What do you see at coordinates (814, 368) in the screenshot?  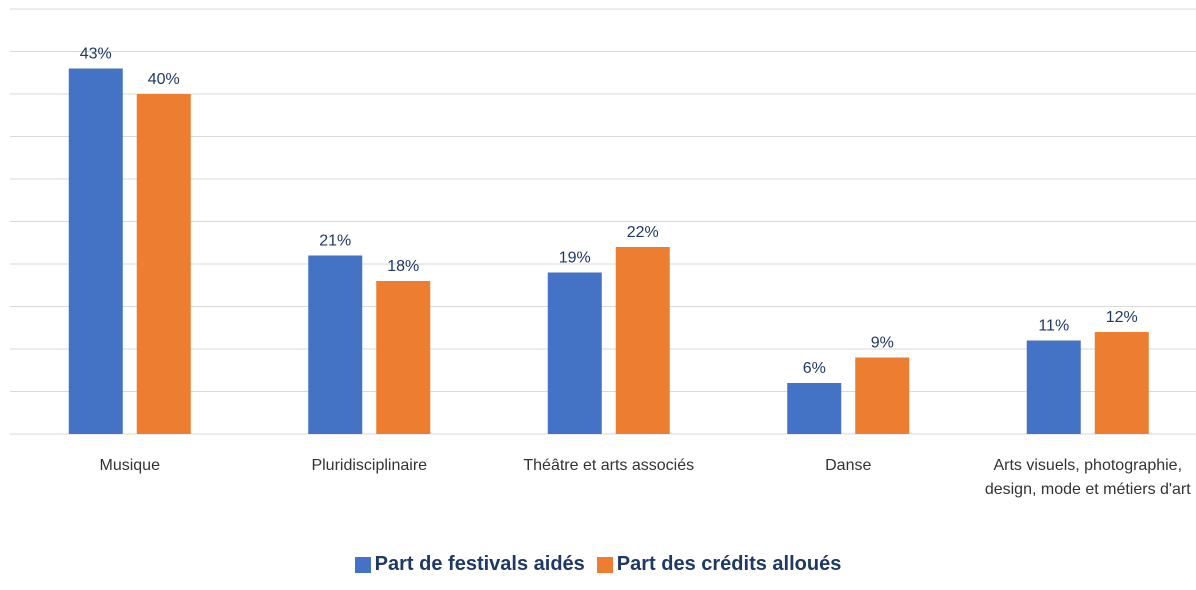 I see `data-label: 6%` at bounding box center [814, 368].